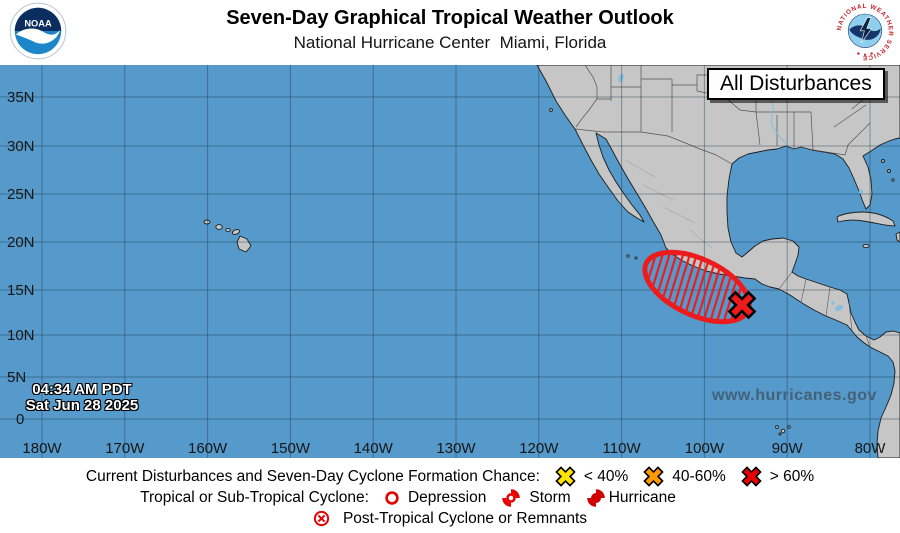 The image size is (900, 533). I want to click on hawaii-big-island, so click(244, 244).